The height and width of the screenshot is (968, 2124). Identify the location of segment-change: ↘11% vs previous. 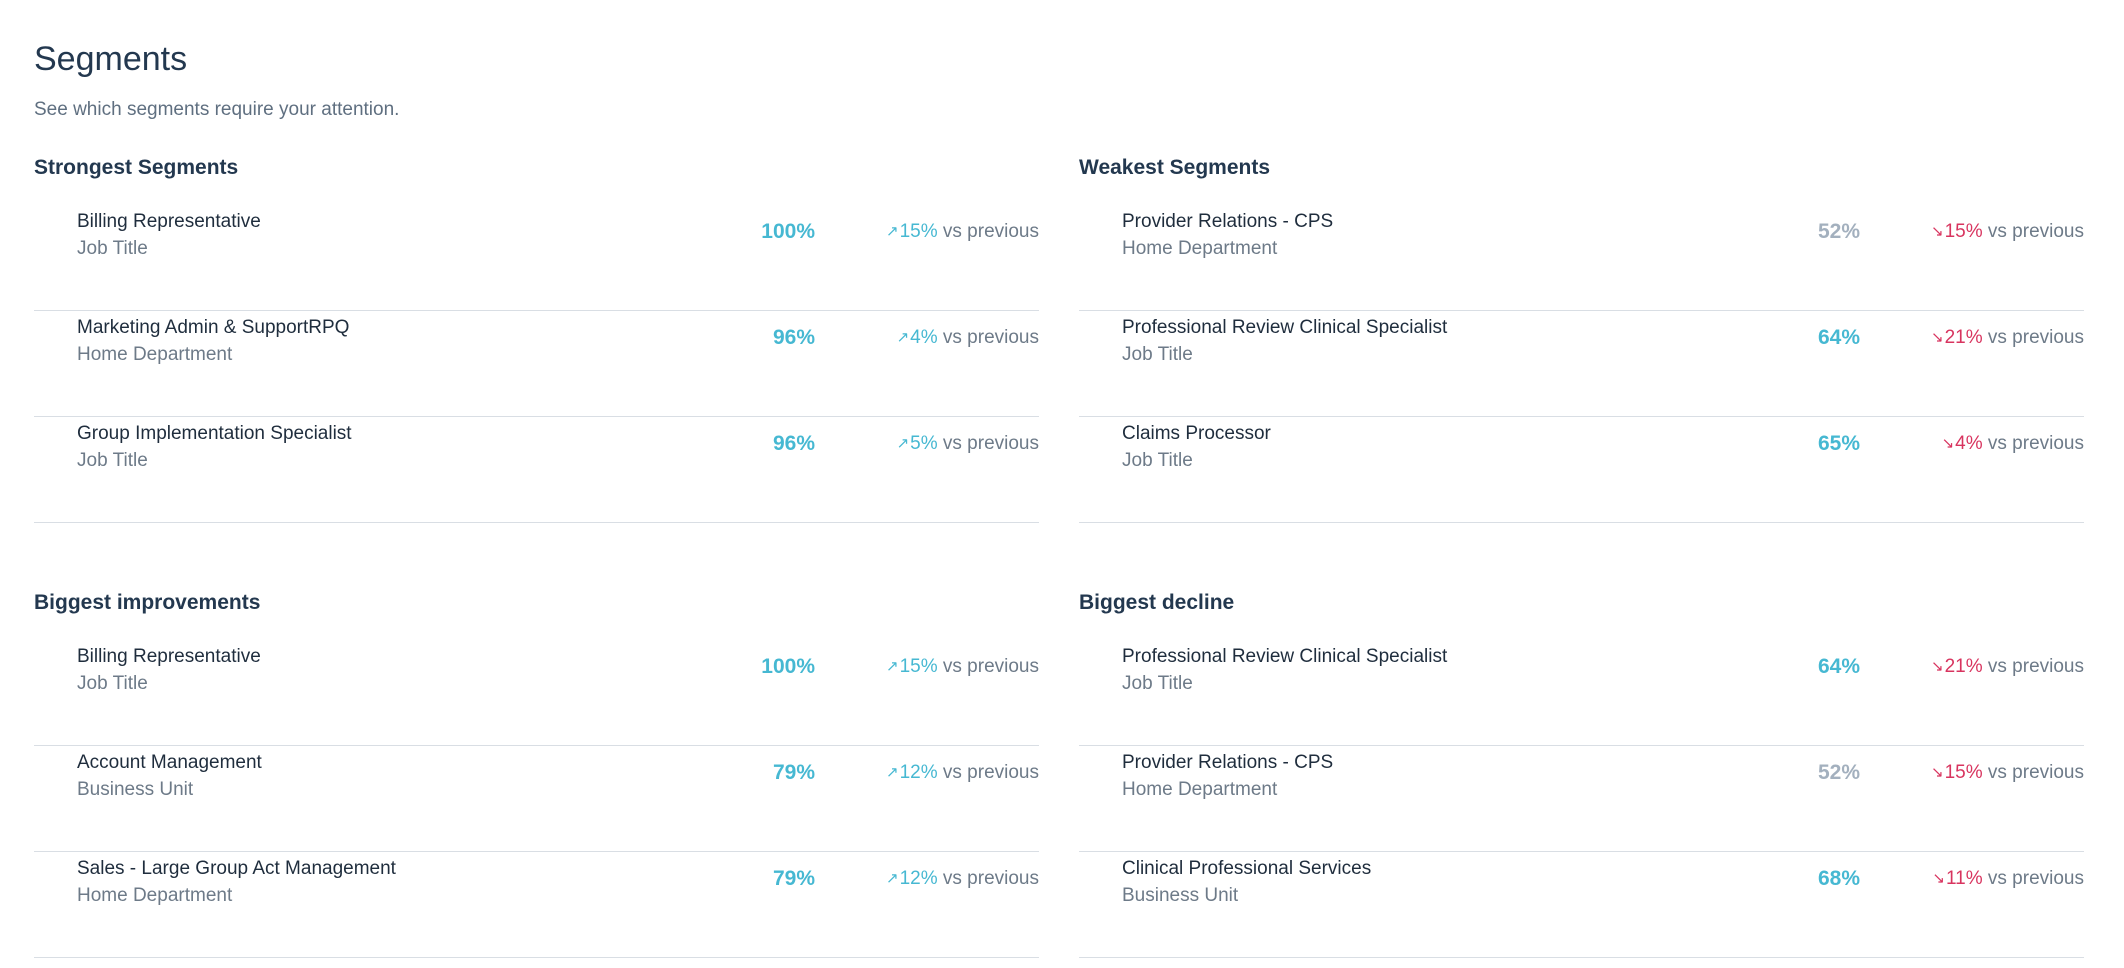
(2008, 879).